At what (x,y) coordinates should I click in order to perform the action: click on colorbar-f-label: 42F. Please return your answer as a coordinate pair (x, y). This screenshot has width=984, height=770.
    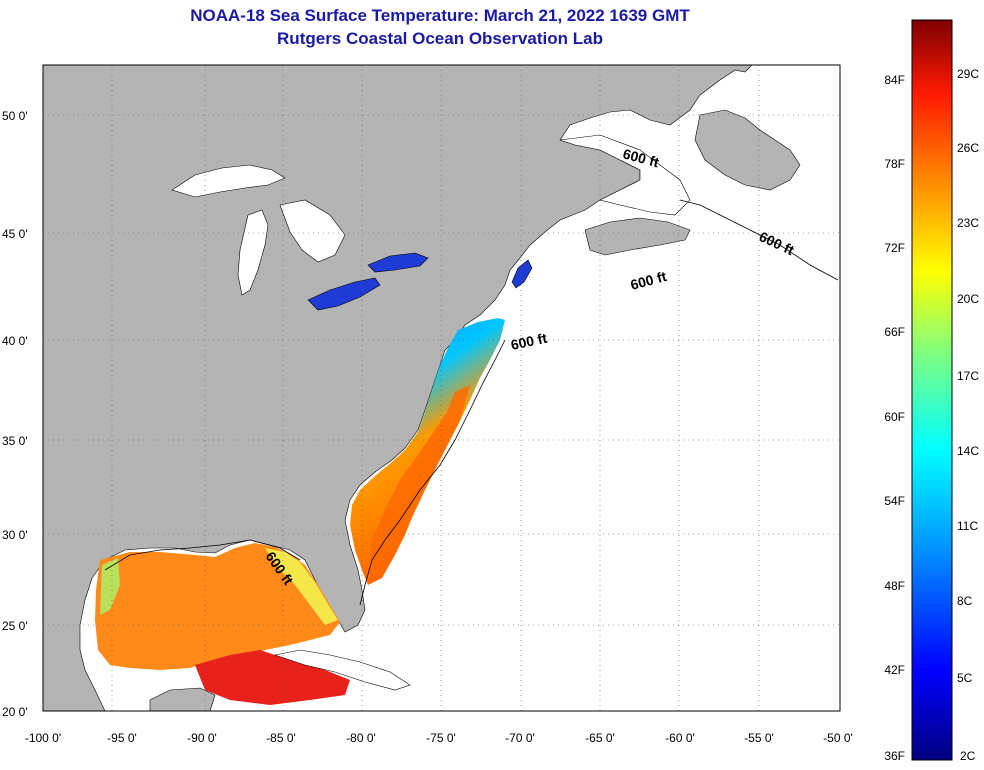
    Looking at the image, I should click on (894, 670).